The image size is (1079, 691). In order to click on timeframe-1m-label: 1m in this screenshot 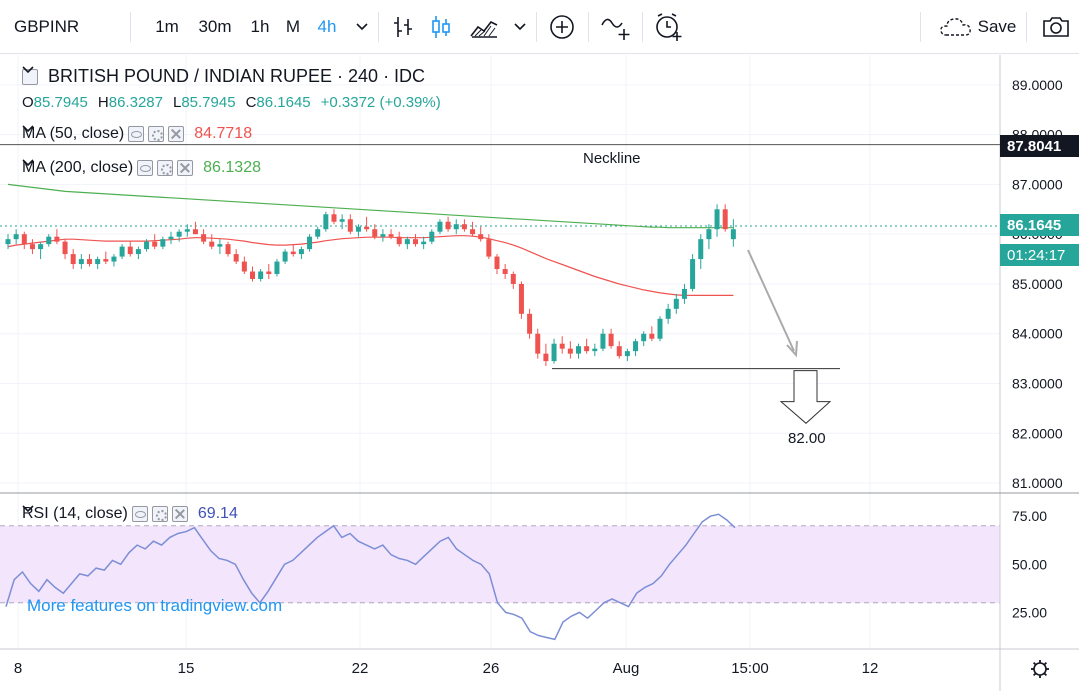, I will do `click(167, 26)`.